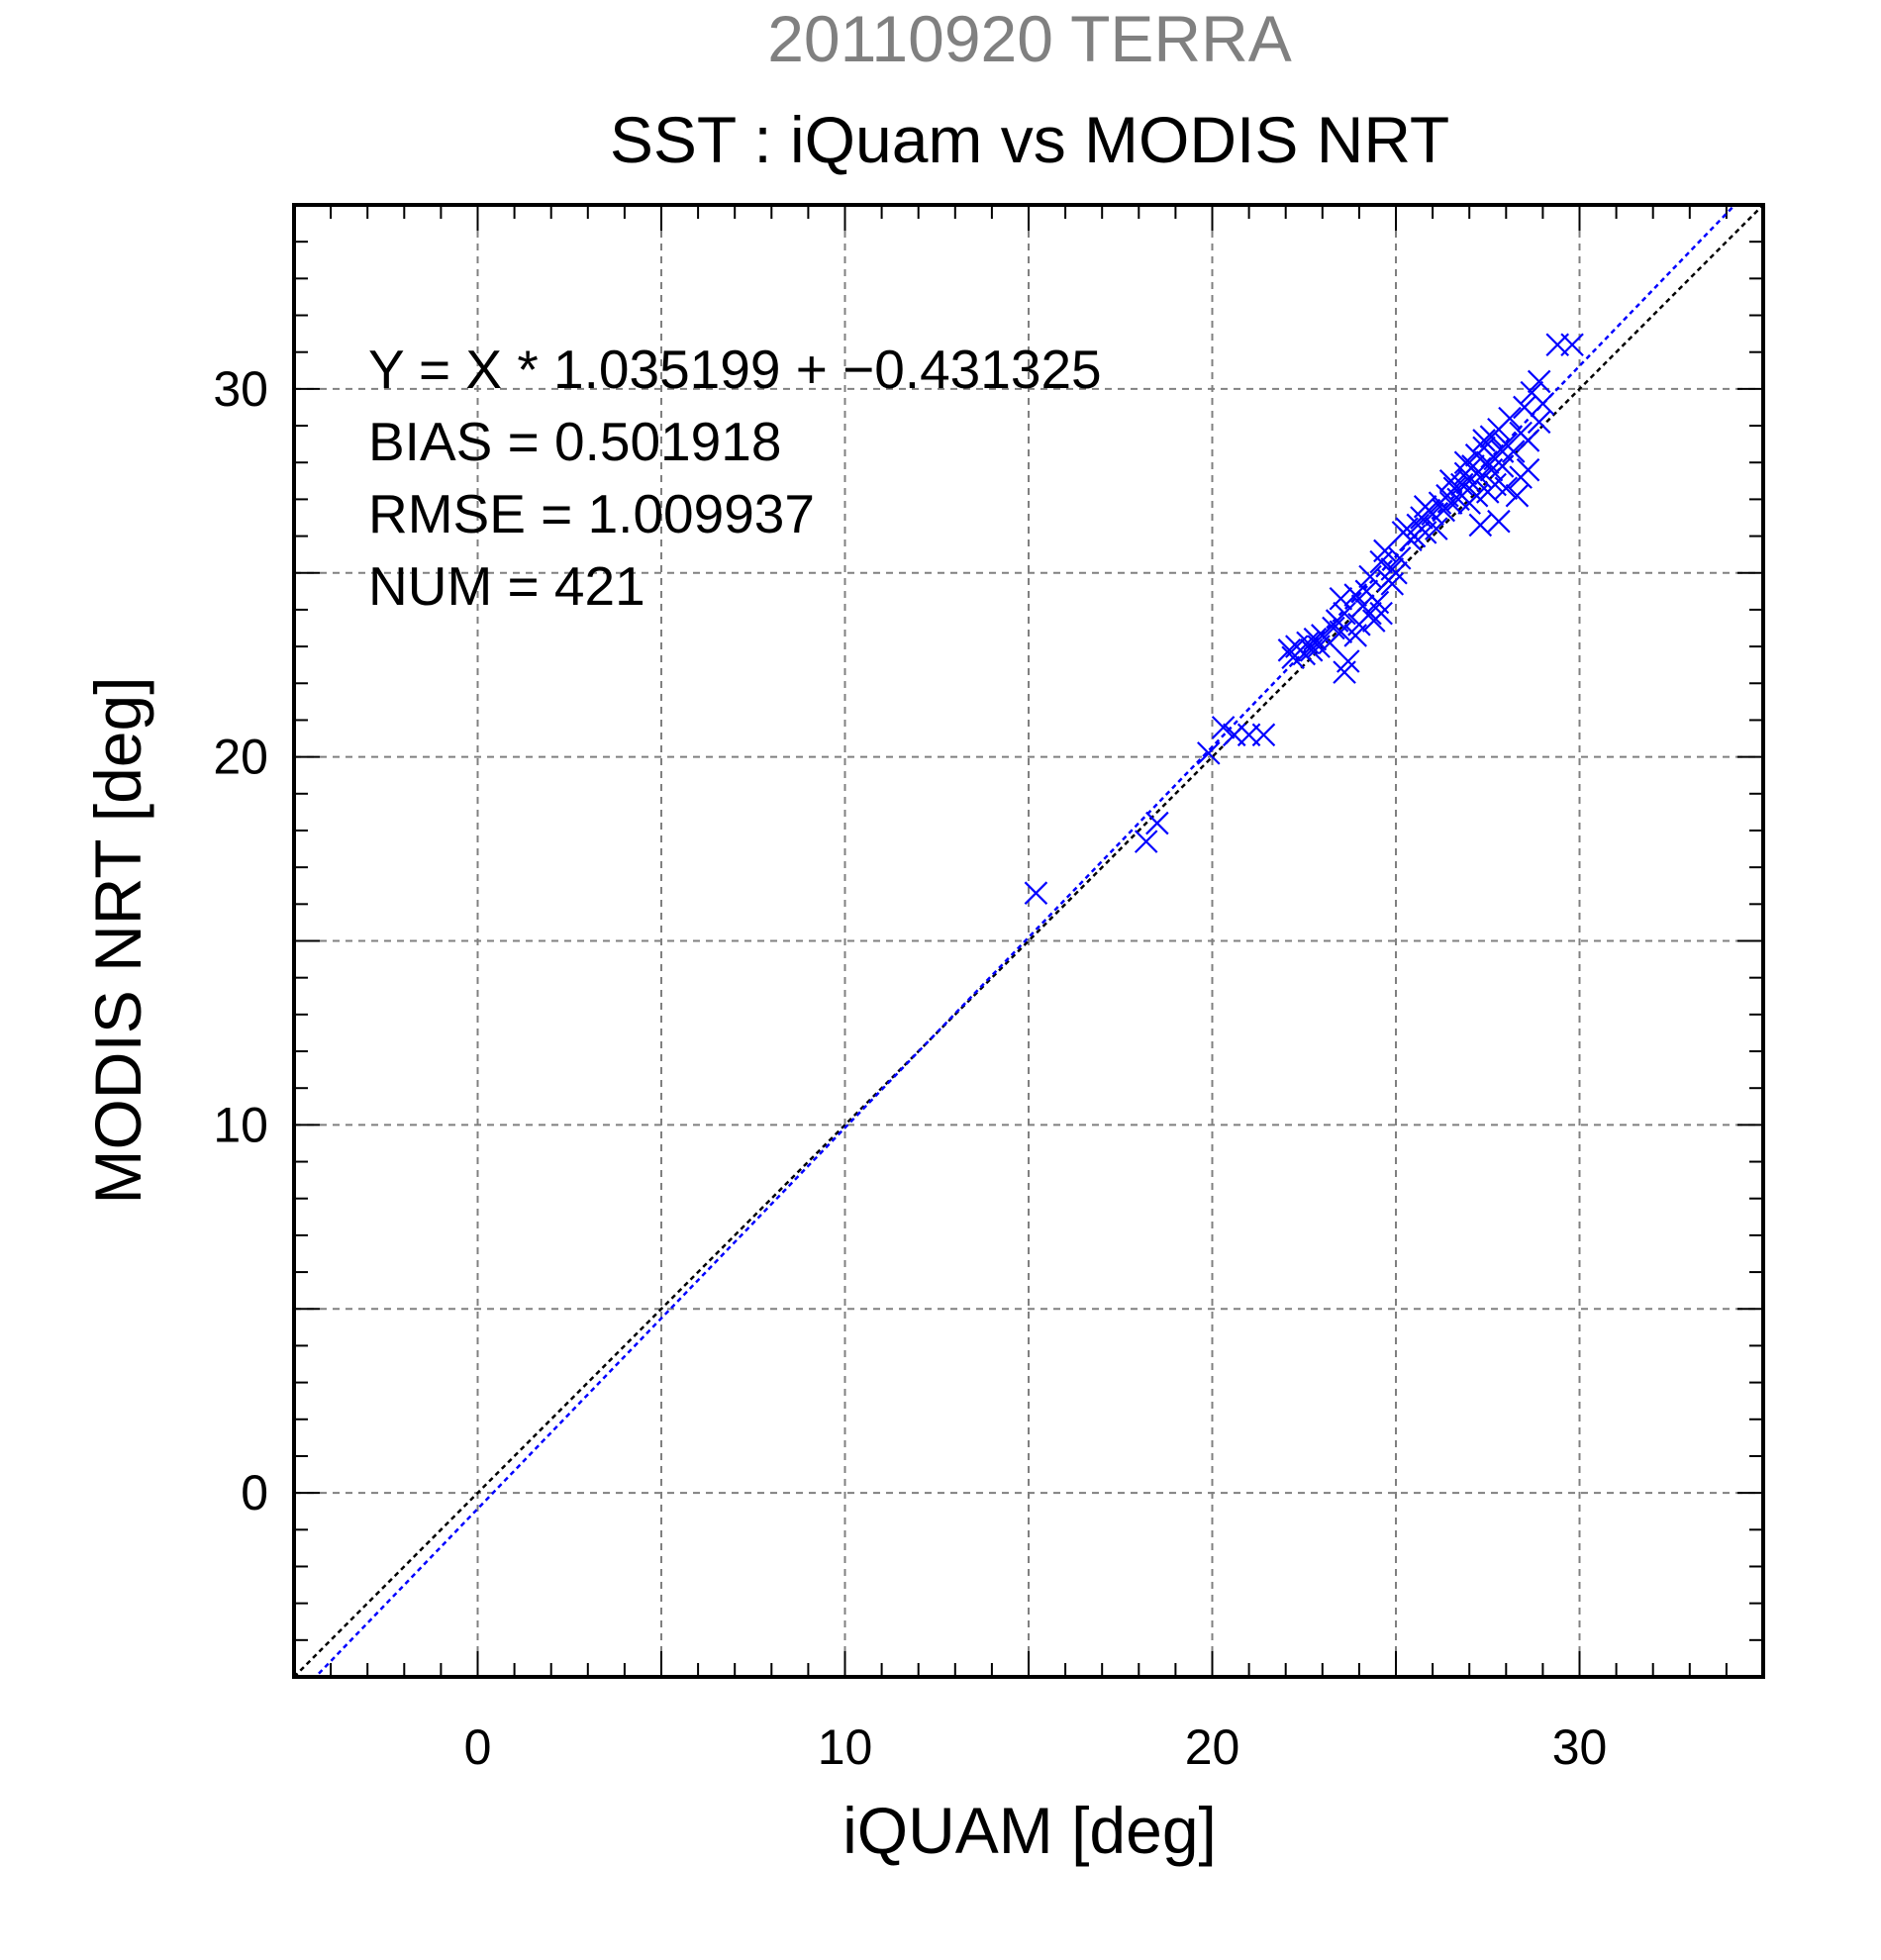  I want to click on chart-title: SST : iQuam vs MODIS NRT, so click(1030, 139).